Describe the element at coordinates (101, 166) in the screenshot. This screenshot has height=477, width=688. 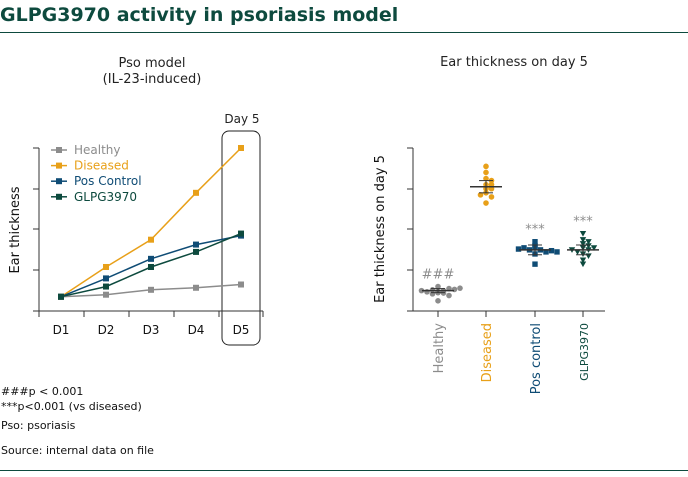
I see `legend-label-1: Diseased` at that location.